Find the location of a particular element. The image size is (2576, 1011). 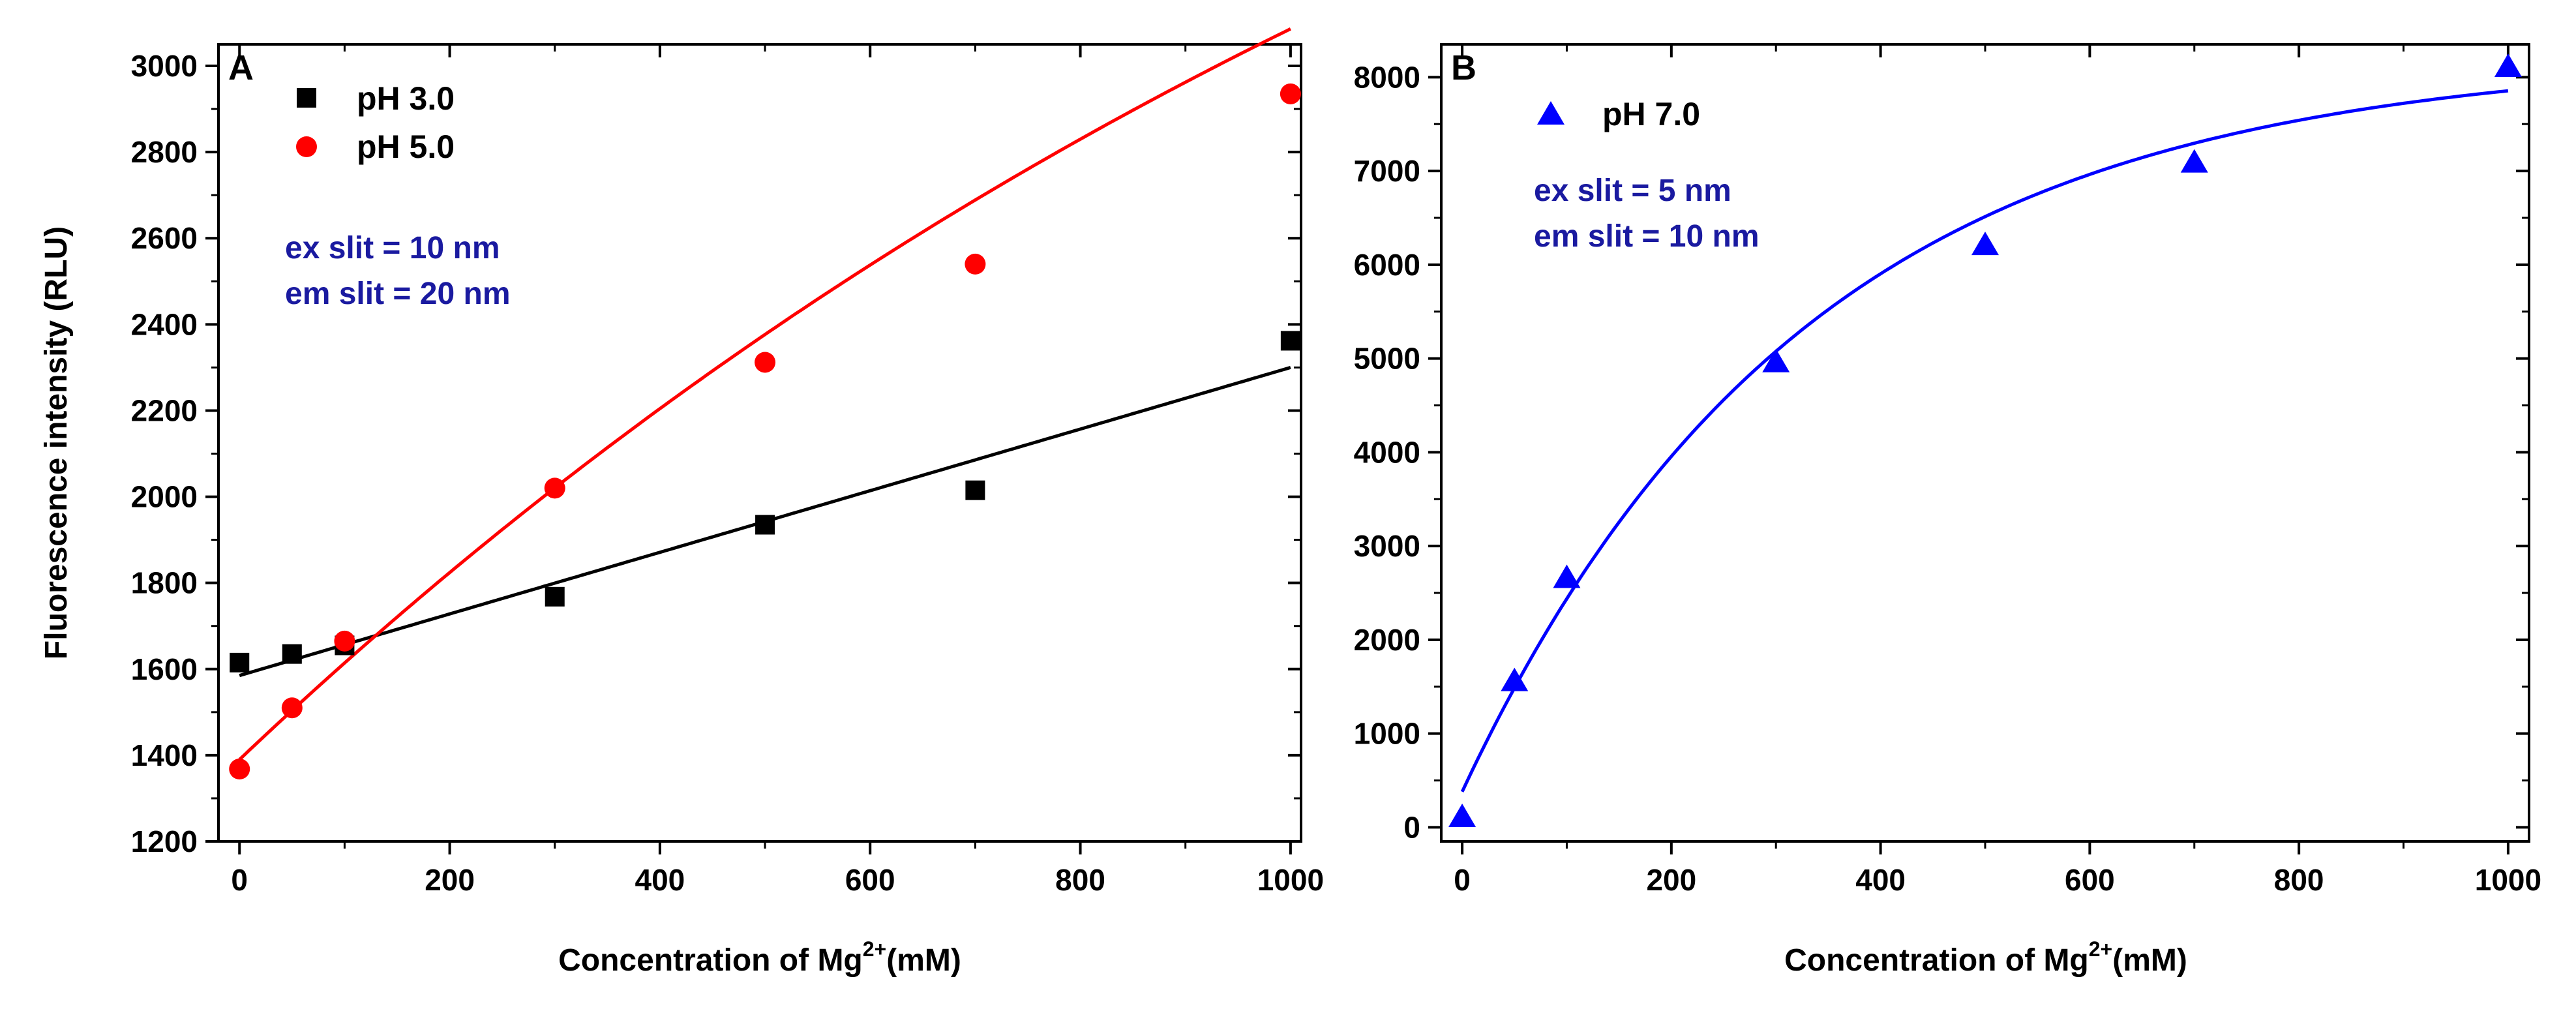

panel-a-legend: pH 3.0 pH 5.0 is located at coordinates (375, 122).